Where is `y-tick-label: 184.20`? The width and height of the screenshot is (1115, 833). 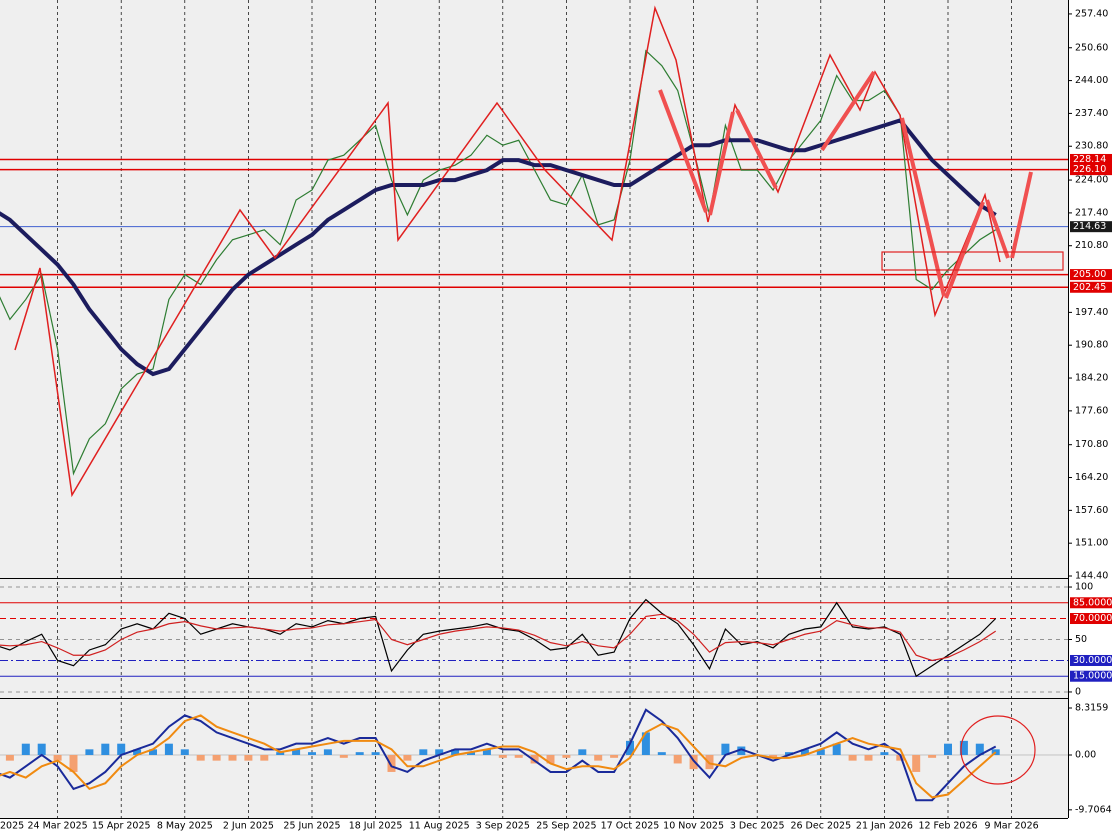 y-tick-label: 184.20 is located at coordinates (1091, 378).